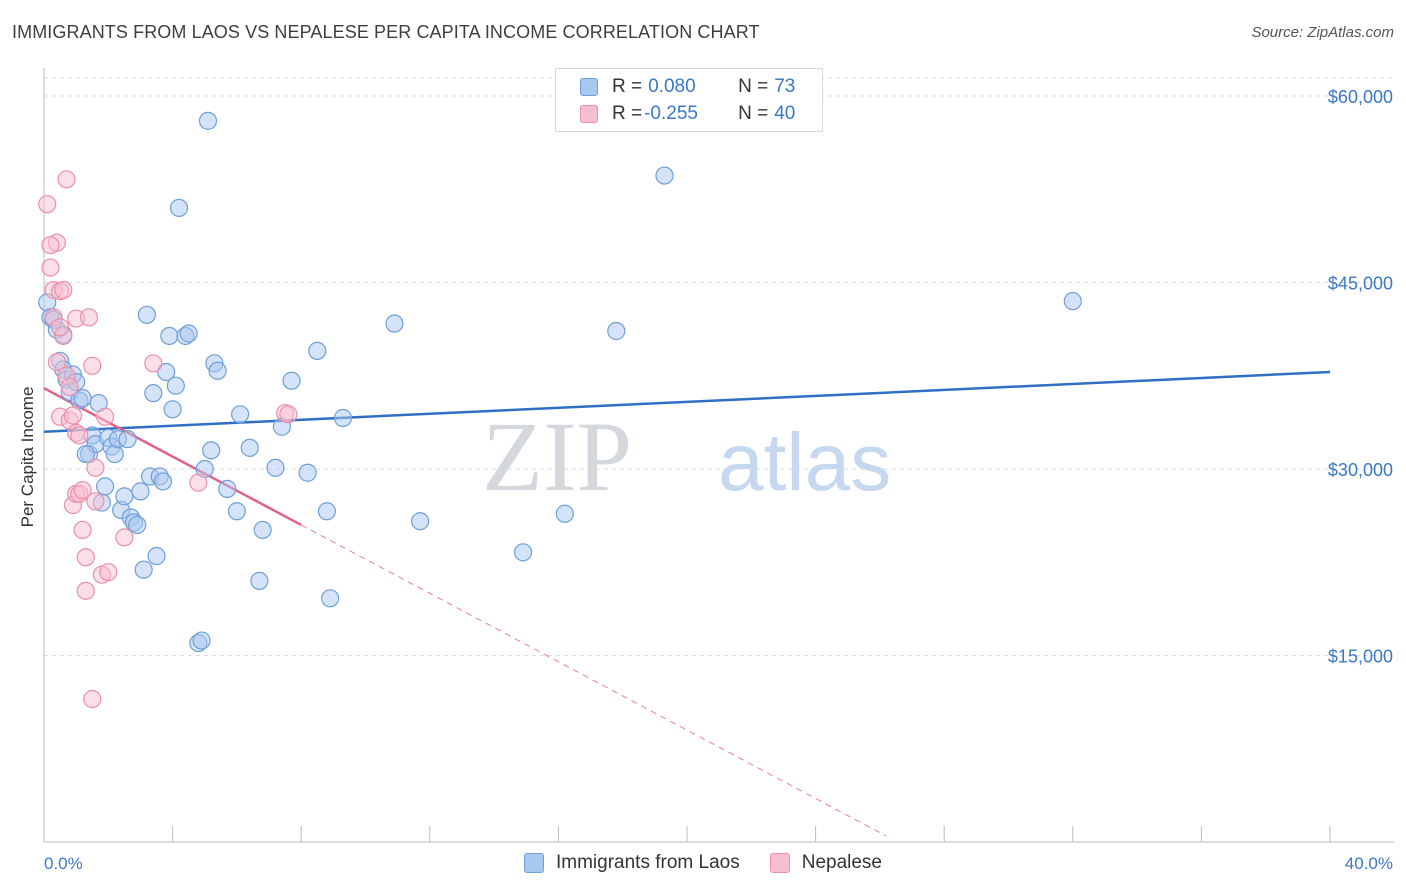 This screenshot has width=1406, height=892. Describe the element at coordinates (785, 86) in the screenshot. I see `legend-n-value: 73` at that location.